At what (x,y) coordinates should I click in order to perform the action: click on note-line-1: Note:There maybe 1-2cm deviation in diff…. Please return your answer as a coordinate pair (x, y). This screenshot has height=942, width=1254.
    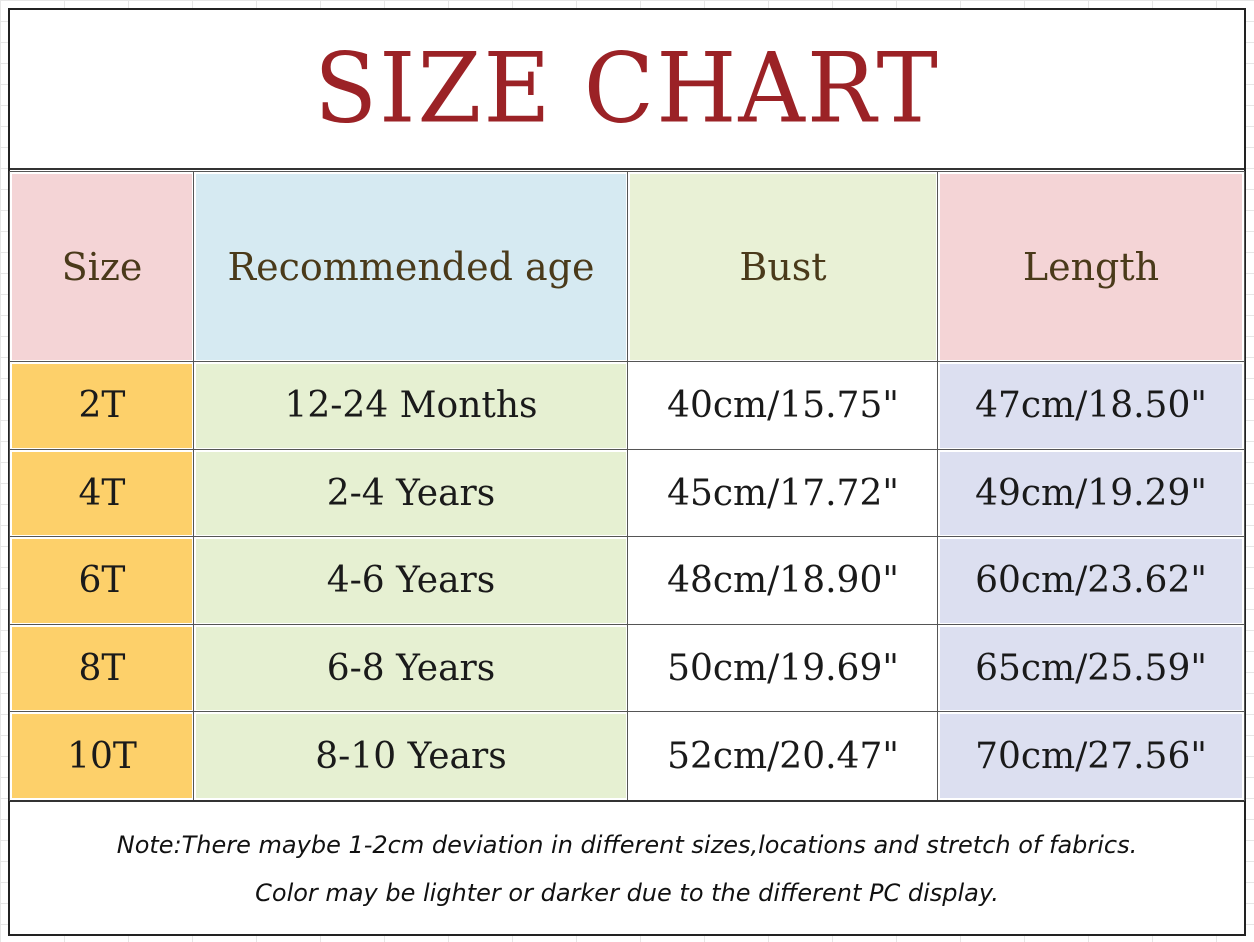
    Looking at the image, I should click on (627, 845).